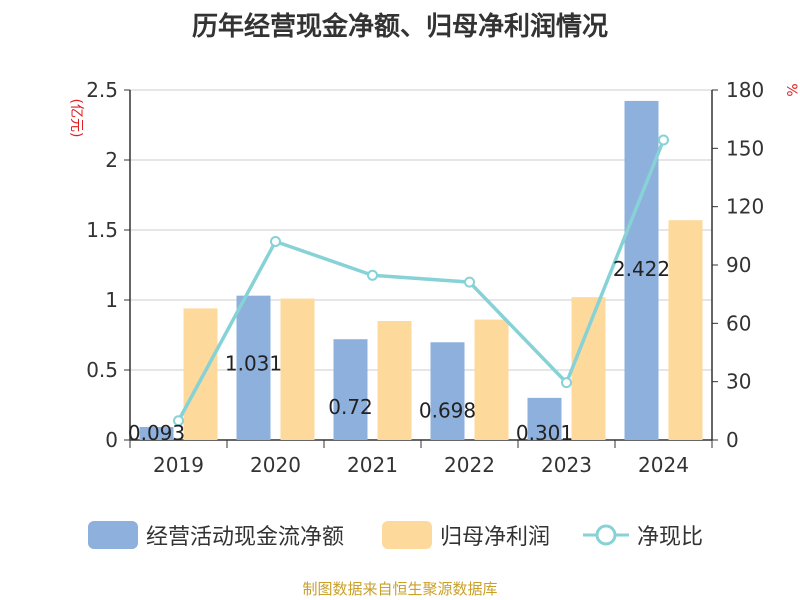  I want to click on y-right-tick-label: 150, so click(745, 148).